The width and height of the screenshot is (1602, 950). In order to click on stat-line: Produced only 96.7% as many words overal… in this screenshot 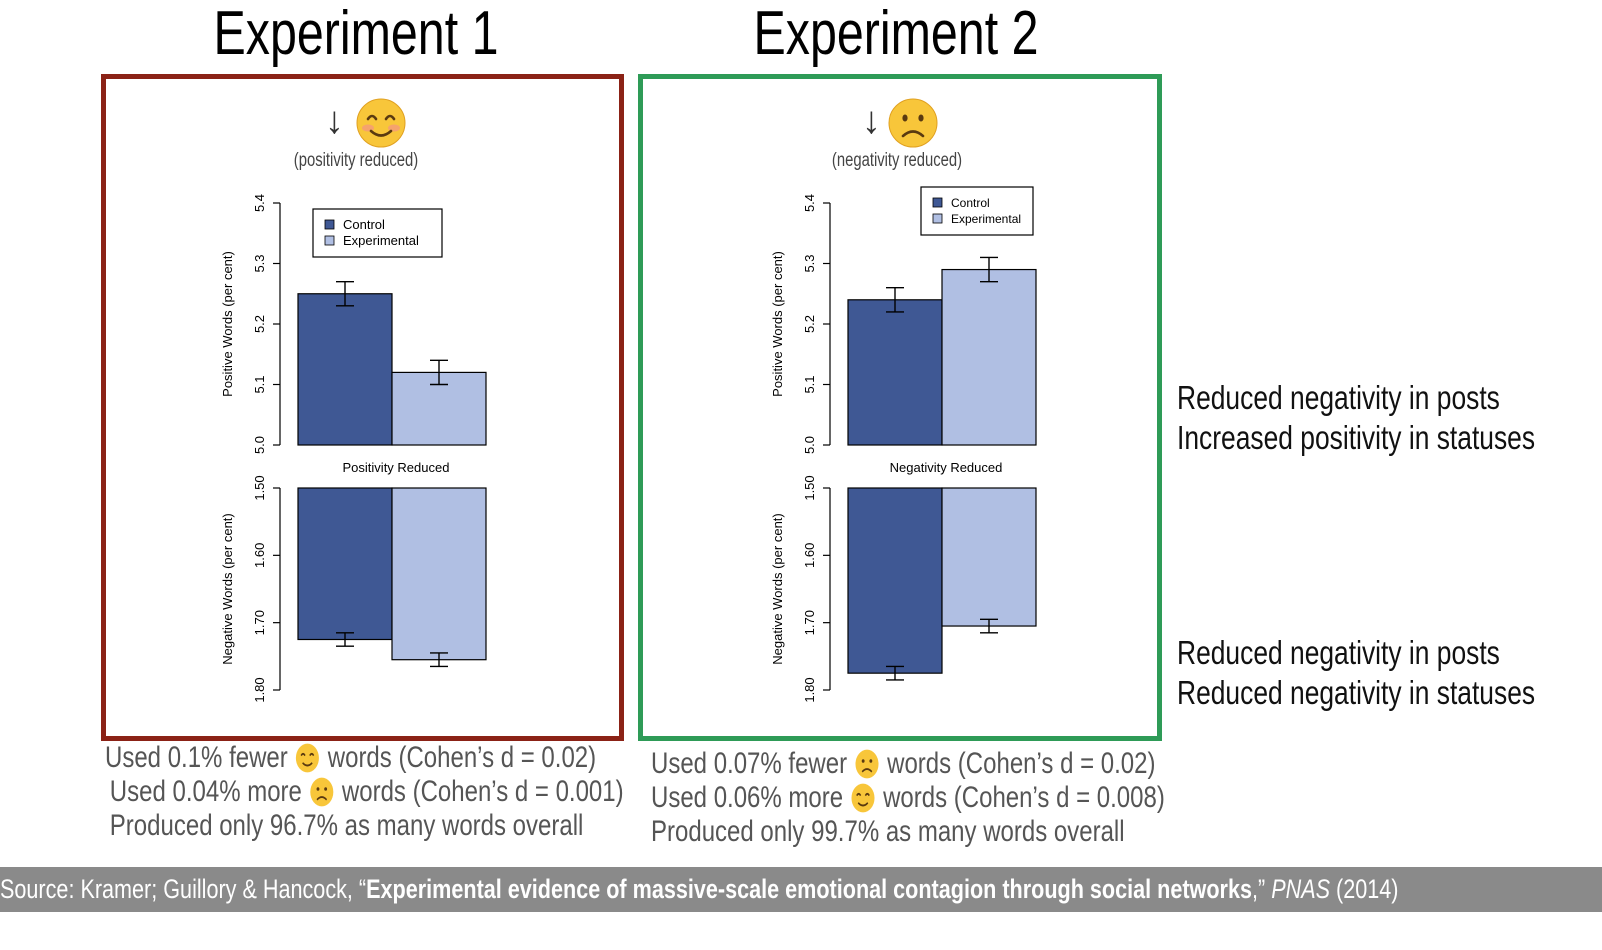, I will do `click(367, 826)`.